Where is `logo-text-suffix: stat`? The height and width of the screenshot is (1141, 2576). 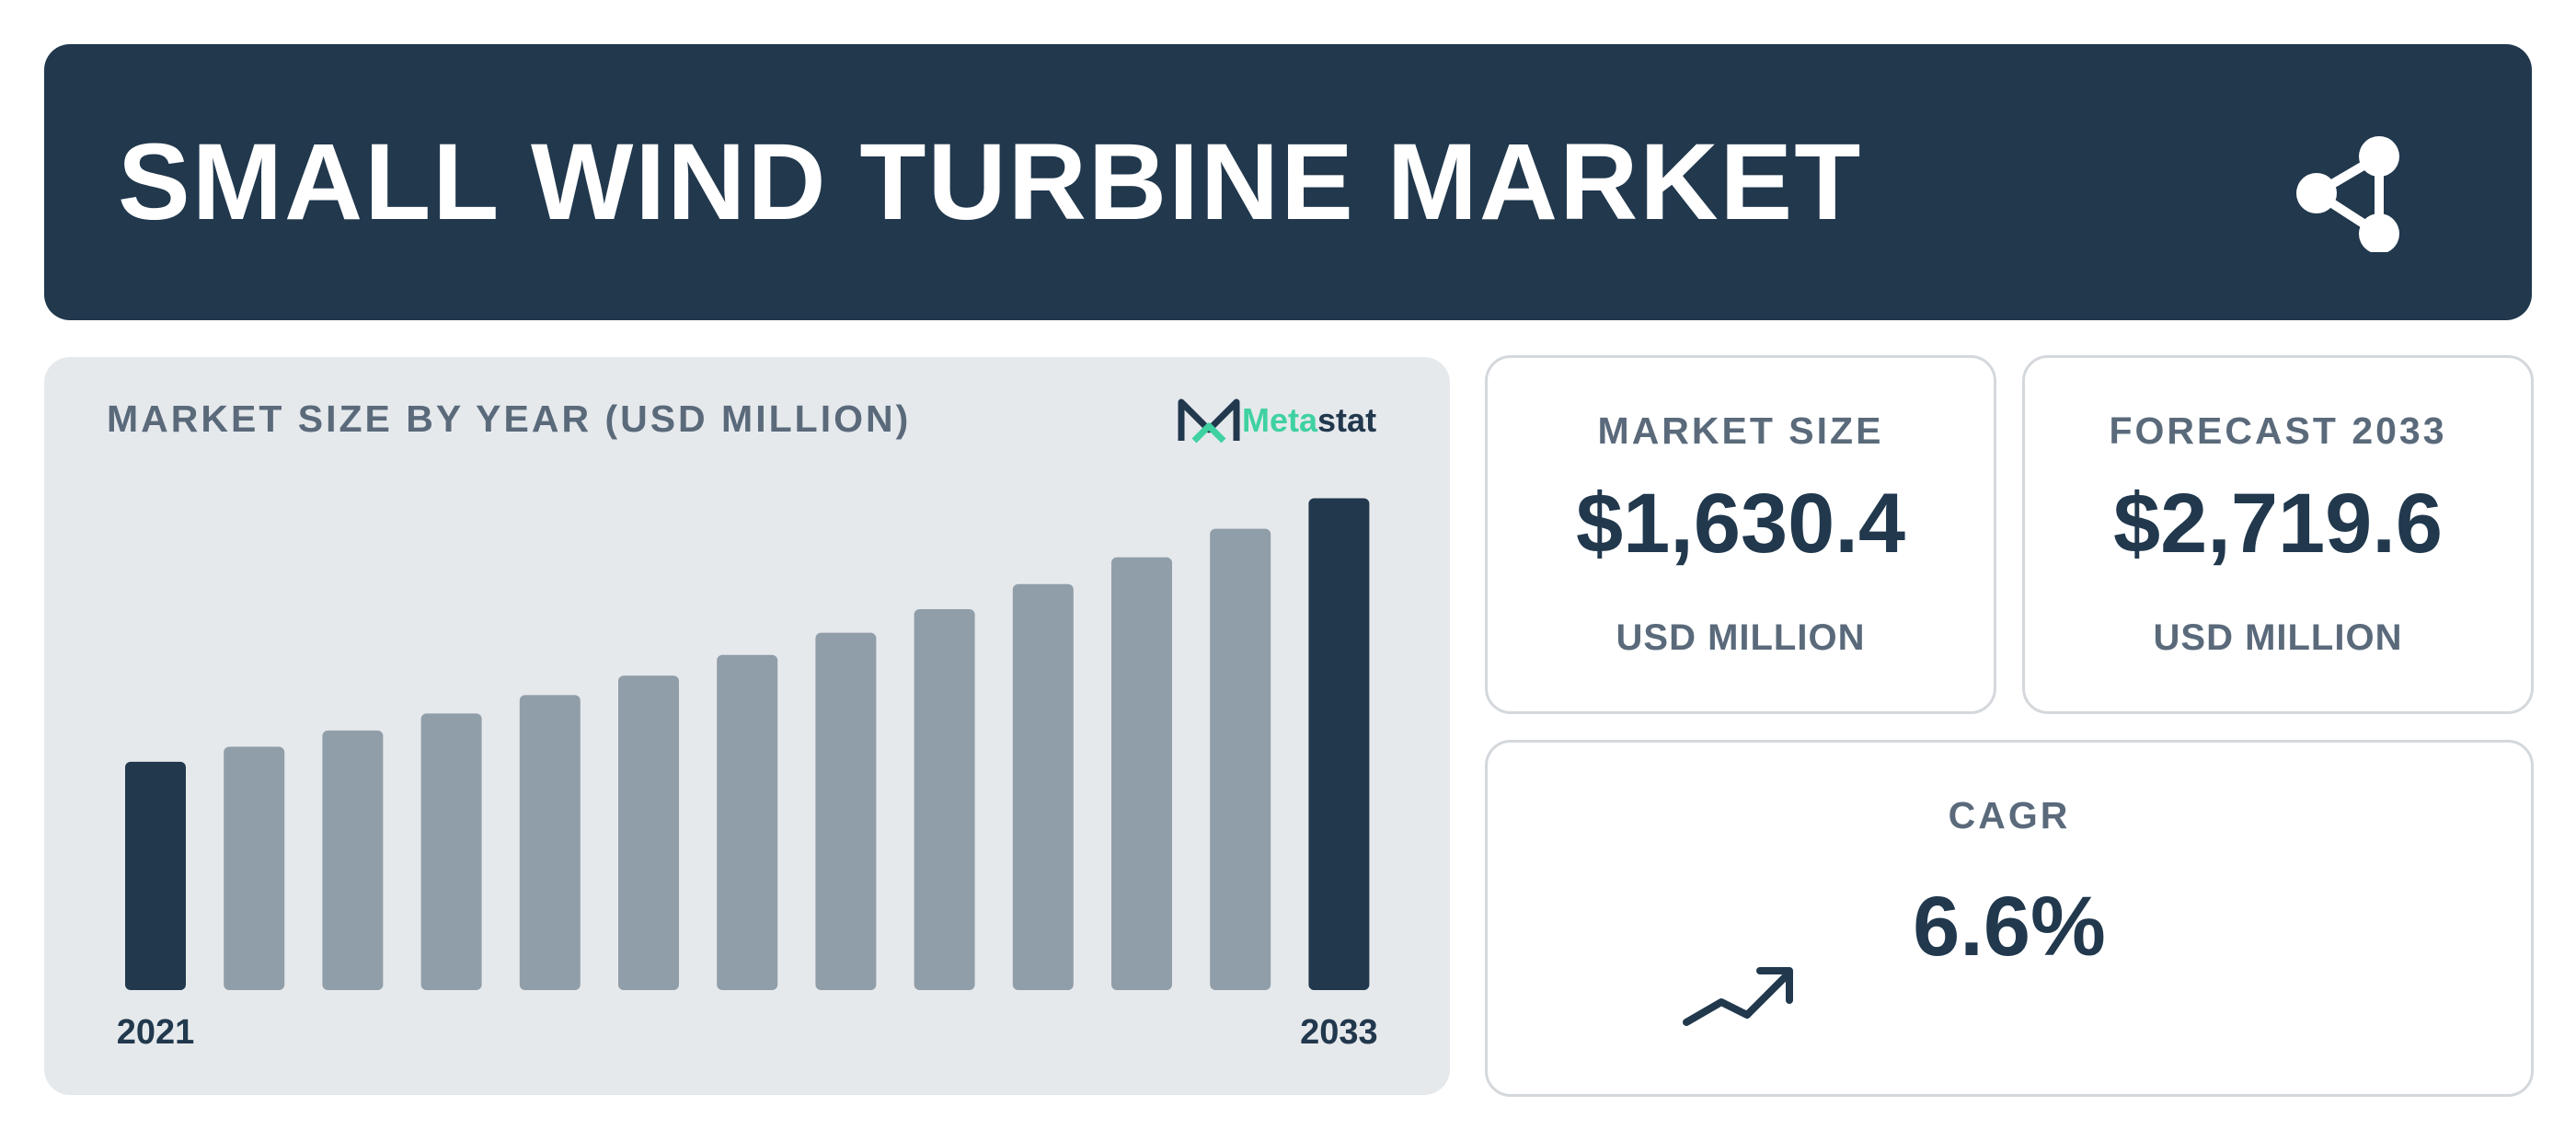
logo-text-suffix: stat is located at coordinates (1347, 420).